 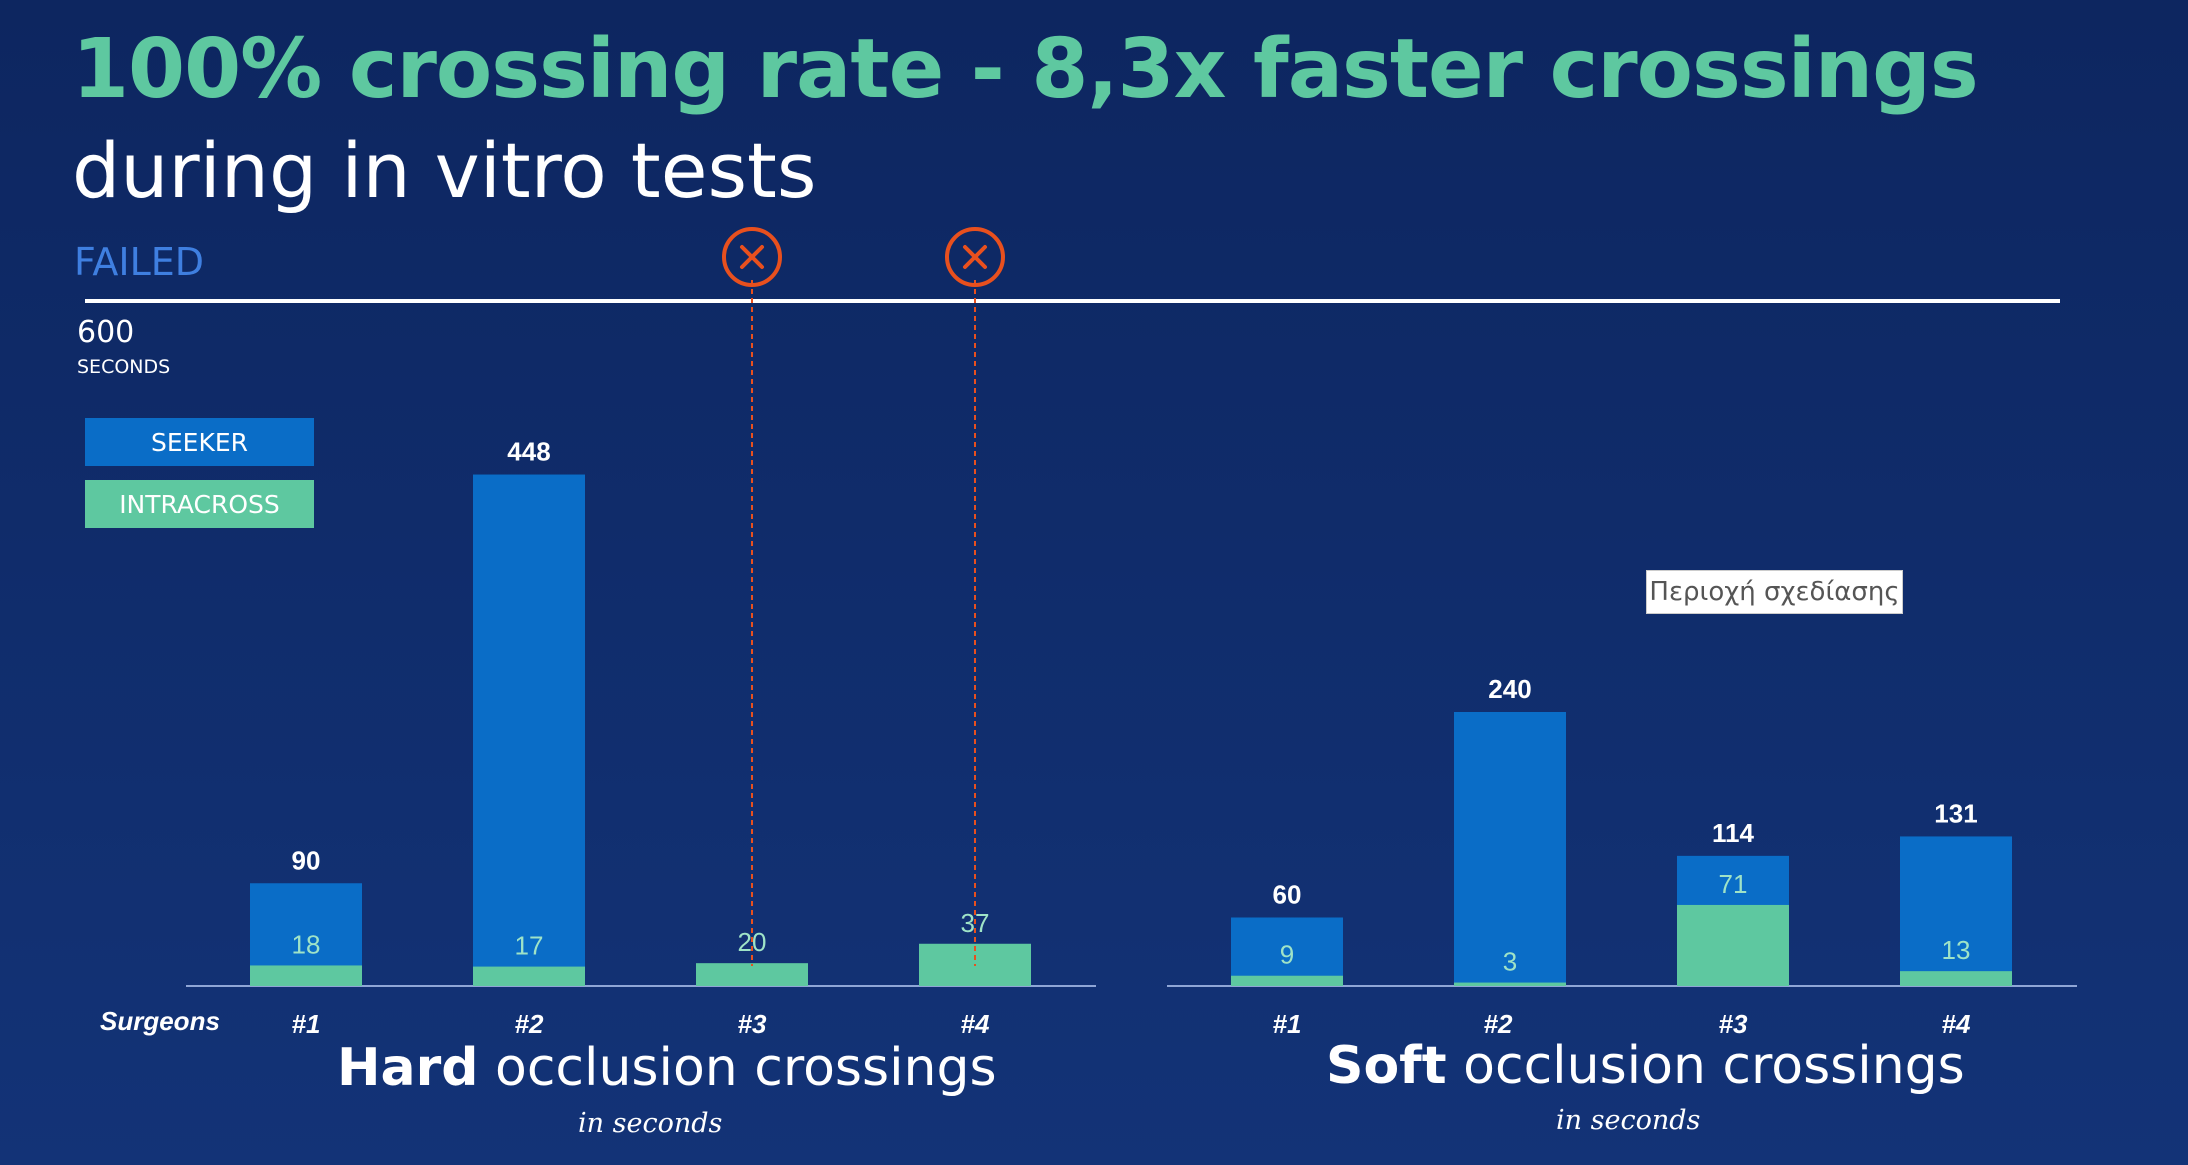 I want to click on soft-seeker-value-label: 114, so click(x=1733, y=833).